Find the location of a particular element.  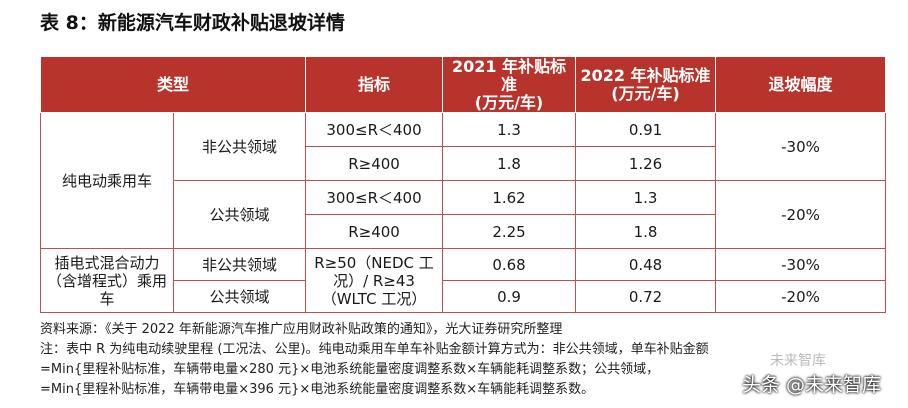

value-2021-cell: 1.8 is located at coordinates (509, 163).